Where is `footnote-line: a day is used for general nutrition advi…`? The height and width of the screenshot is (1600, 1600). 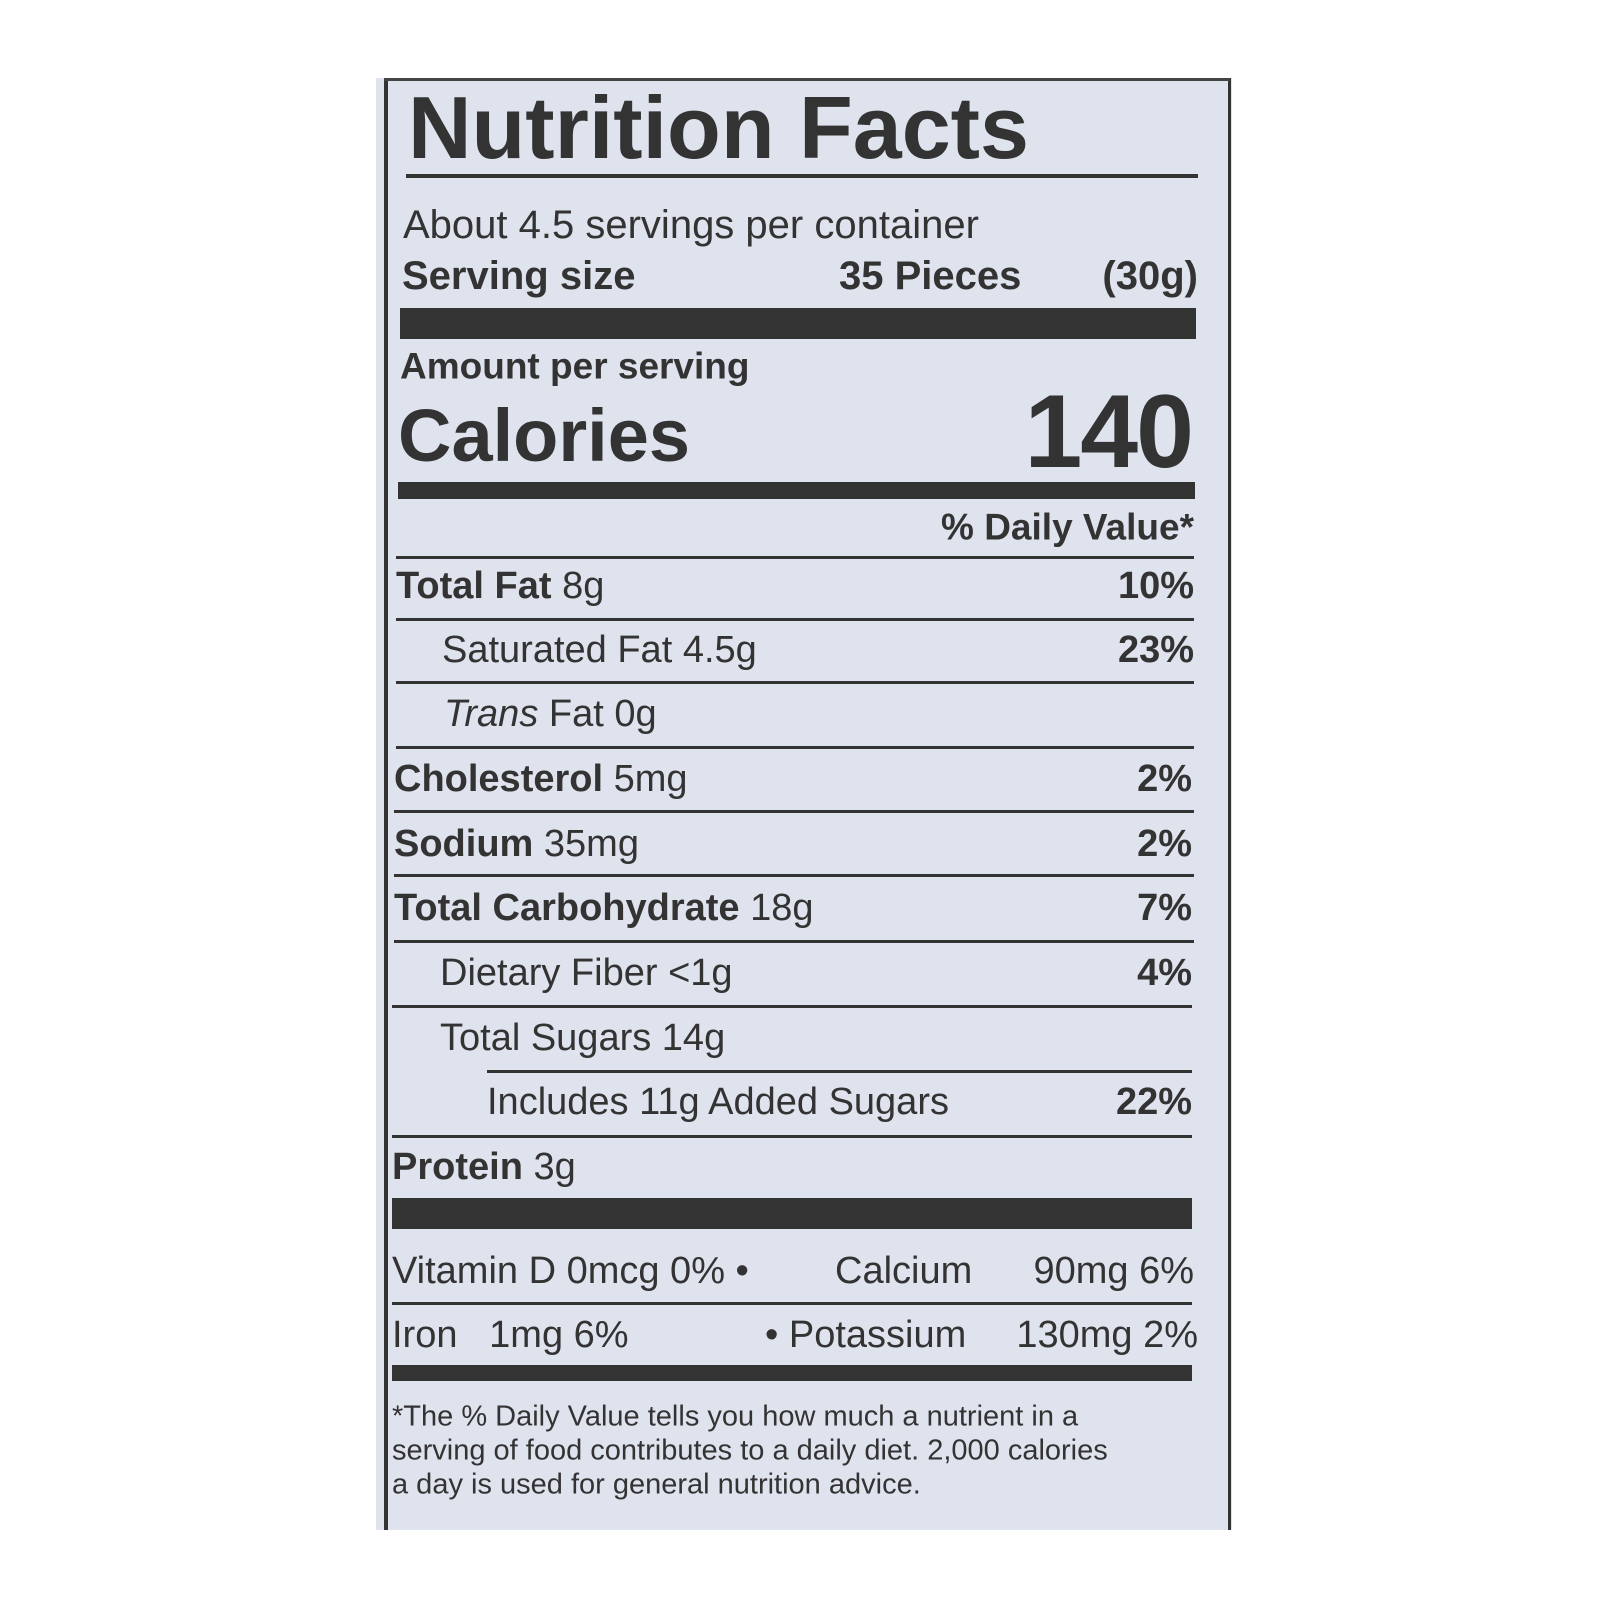
footnote-line: a day is used for general nutrition advi… is located at coordinates (656, 1484).